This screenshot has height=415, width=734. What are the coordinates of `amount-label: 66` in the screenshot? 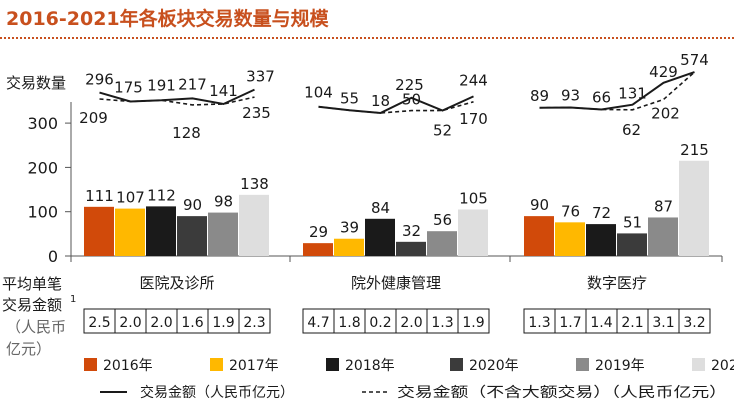 It's located at (601, 97).